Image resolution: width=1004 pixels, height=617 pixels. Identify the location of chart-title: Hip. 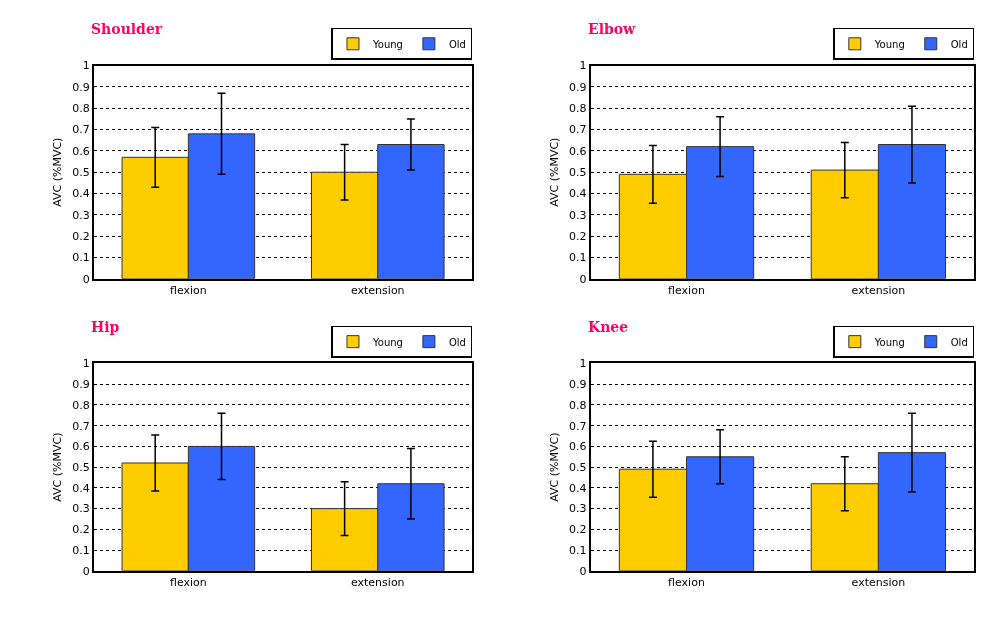
(105, 327).